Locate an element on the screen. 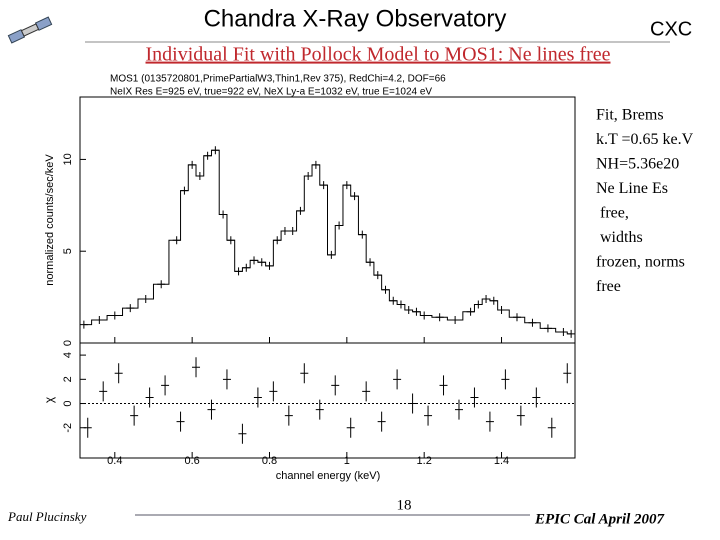  x-axis-label: channel energy (keV) is located at coordinates (328, 476).